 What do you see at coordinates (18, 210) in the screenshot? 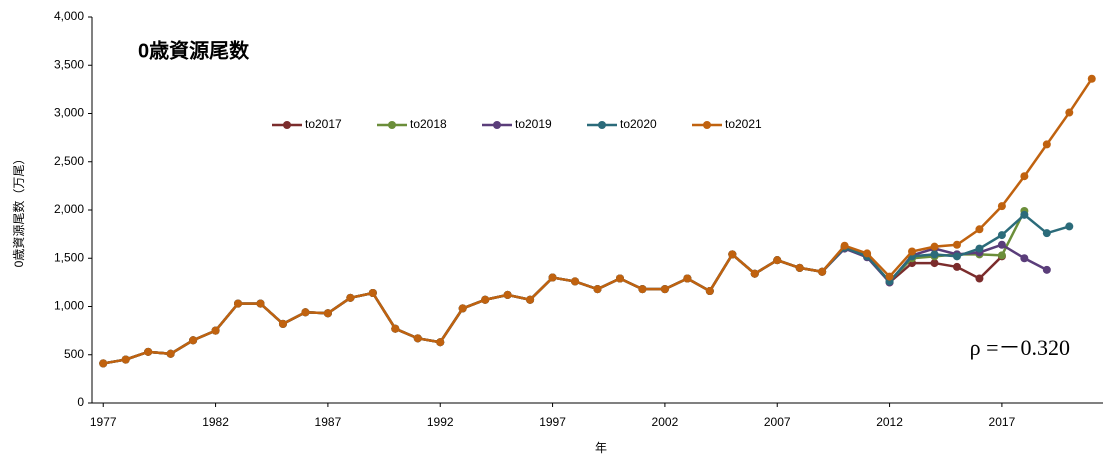
I see `y-axis-label: 0歳資源尾数（万尾）` at bounding box center [18, 210].